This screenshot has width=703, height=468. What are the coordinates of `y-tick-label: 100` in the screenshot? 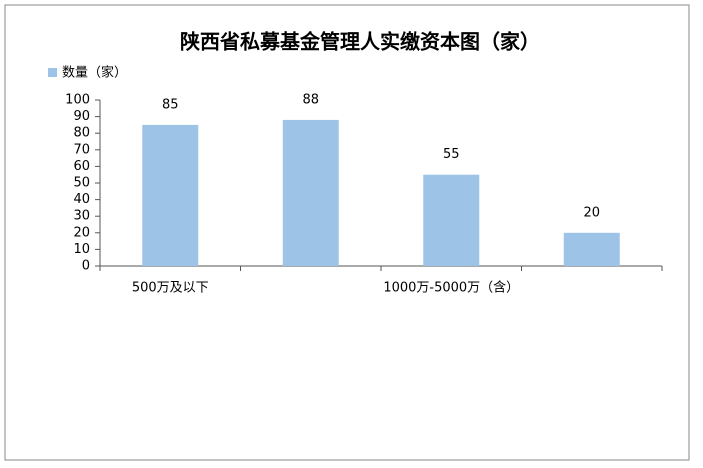 It's located at (77, 100).